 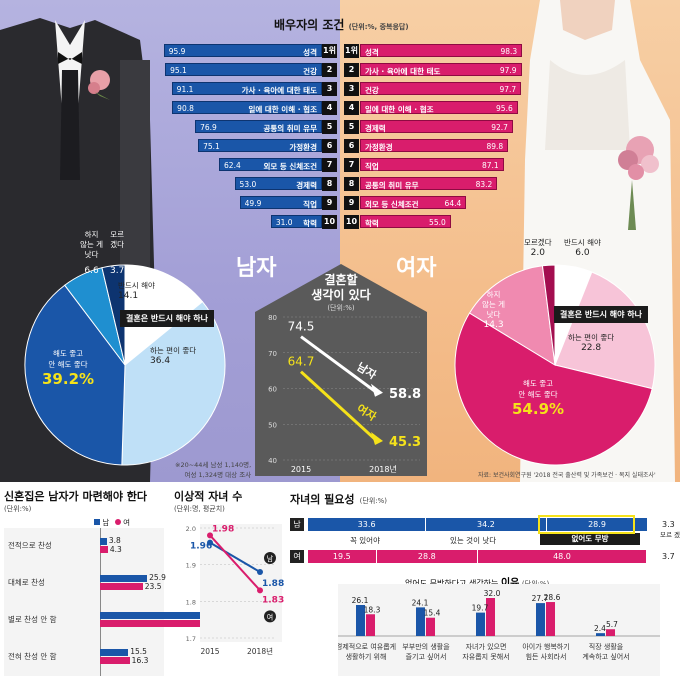 What do you see at coordinates (270, 164) in the screenshot?
I see `male-bar: 62.4 외모 등 신체조건` at bounding box center [270, 164].